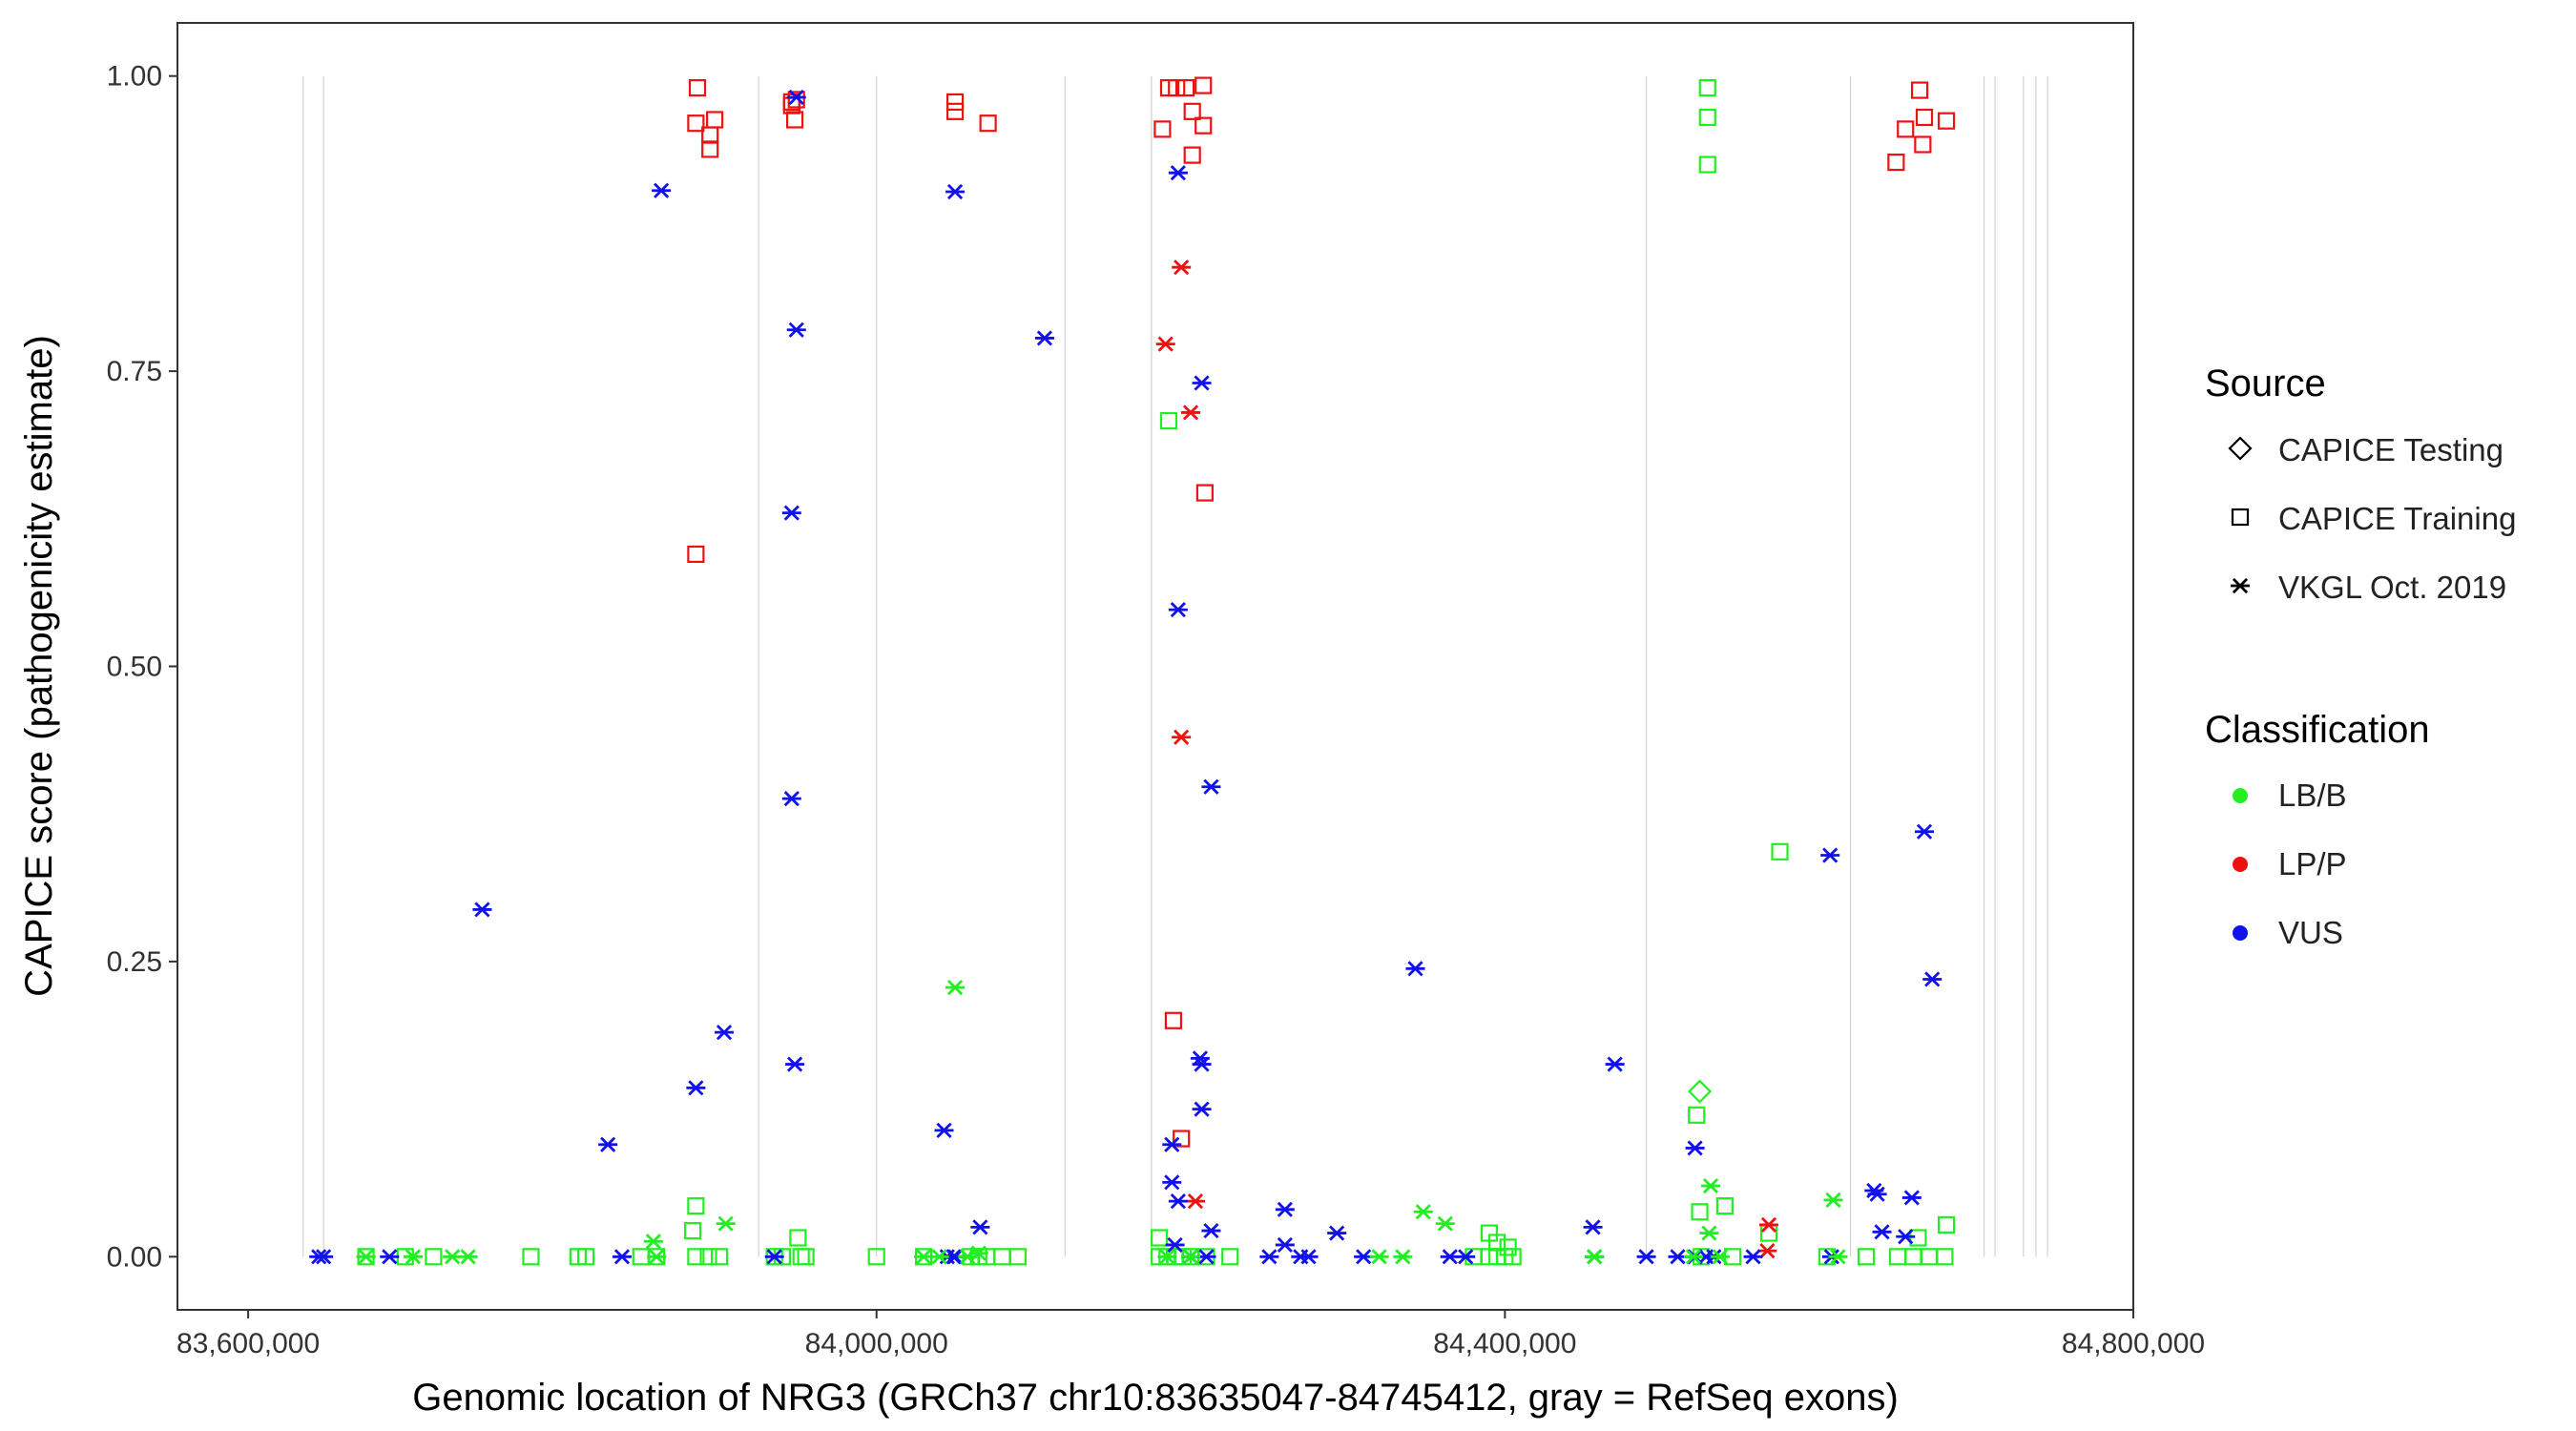  Describe the element at coordinates (2240, 585) in the screenshot. I see `legend-key-asterisk` at that location.